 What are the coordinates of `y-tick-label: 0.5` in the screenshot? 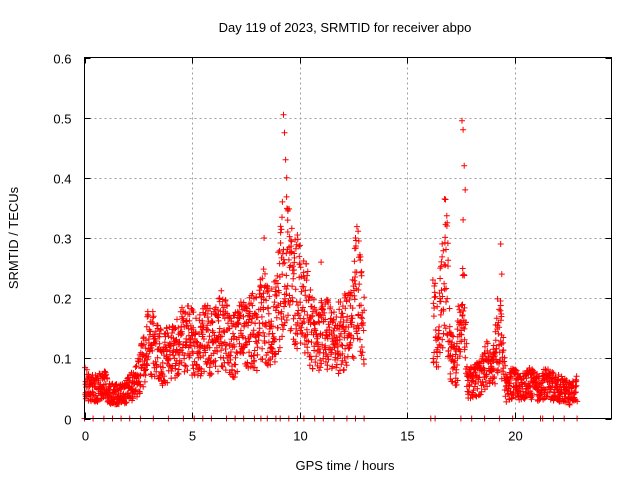 It's located at (62, 119).